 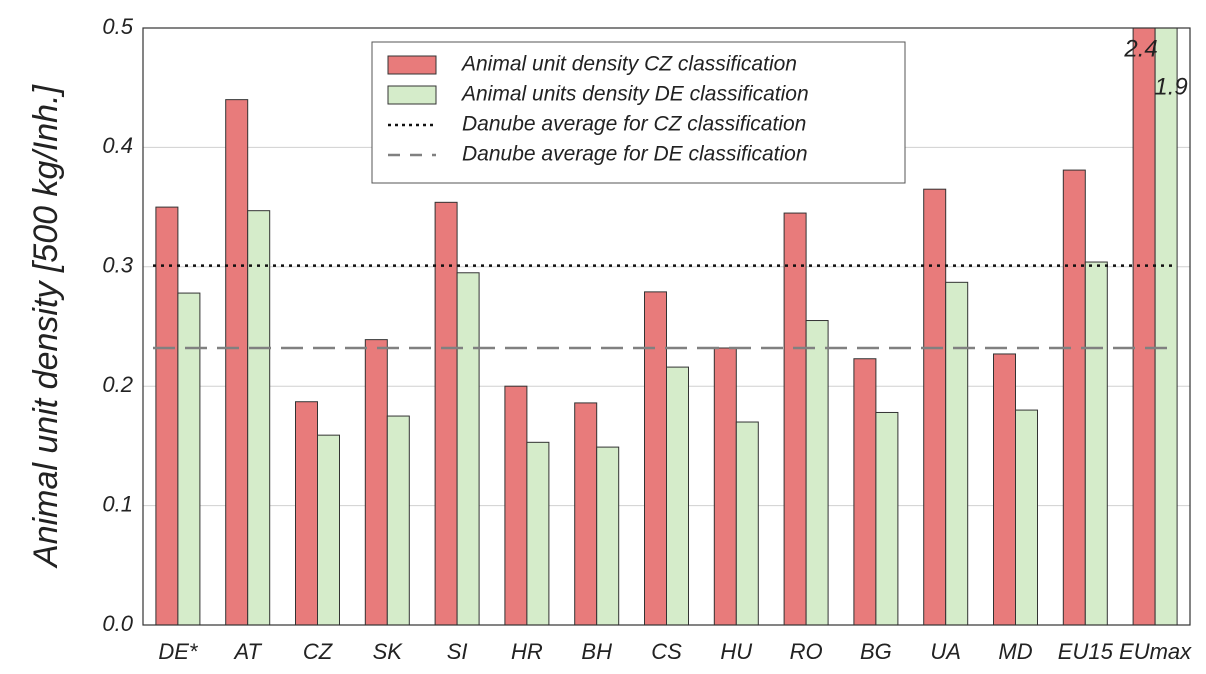 I want to click on x-tick-label: SI, so click(x=457, y=651).